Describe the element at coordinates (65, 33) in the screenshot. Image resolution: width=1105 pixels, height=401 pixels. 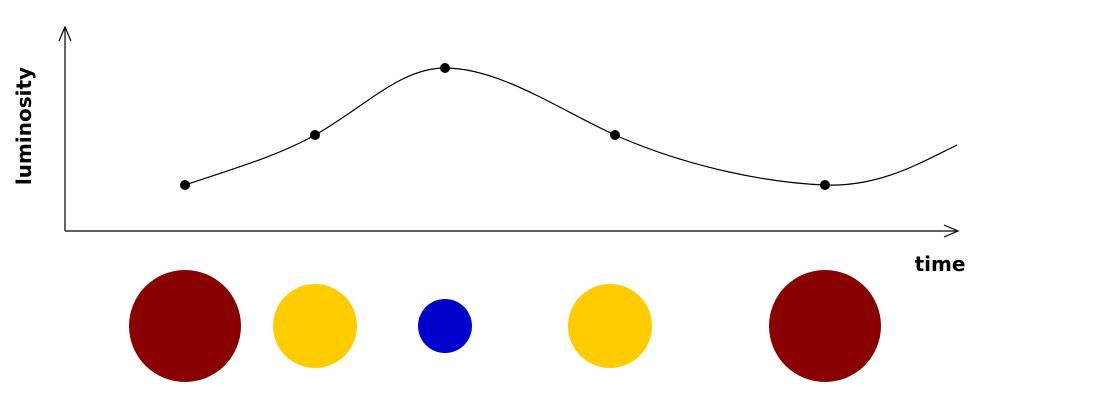
I see `y-axis-arrow` at that location.